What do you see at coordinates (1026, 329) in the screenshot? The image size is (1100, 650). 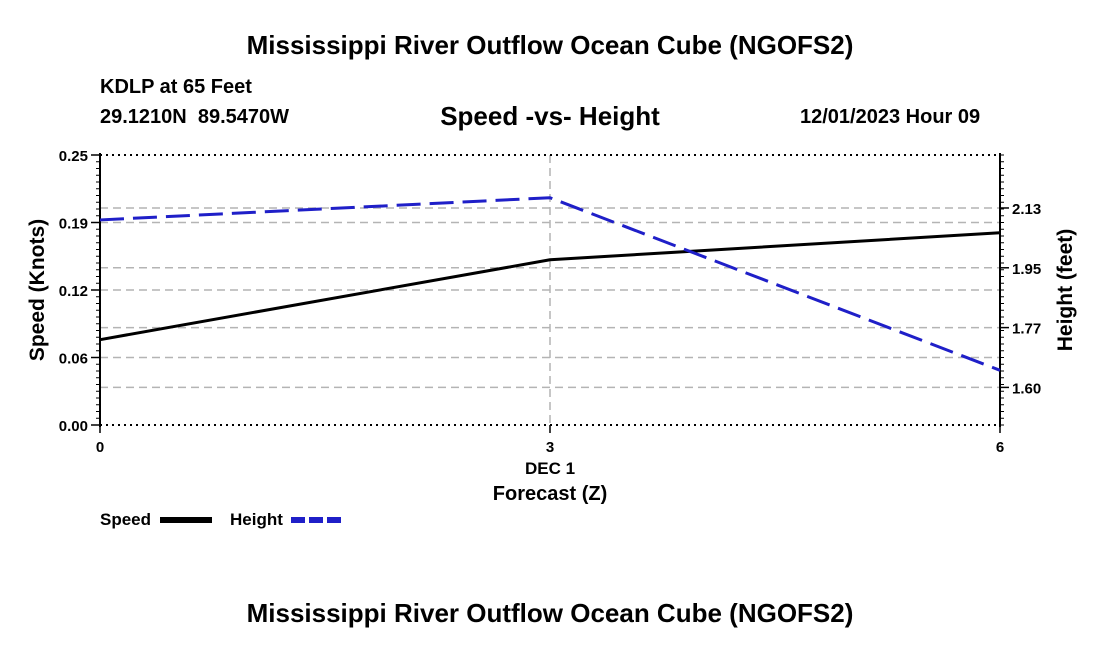 I see `right-axis-tick-label: 1.77` at bounding box center [1026, 329].